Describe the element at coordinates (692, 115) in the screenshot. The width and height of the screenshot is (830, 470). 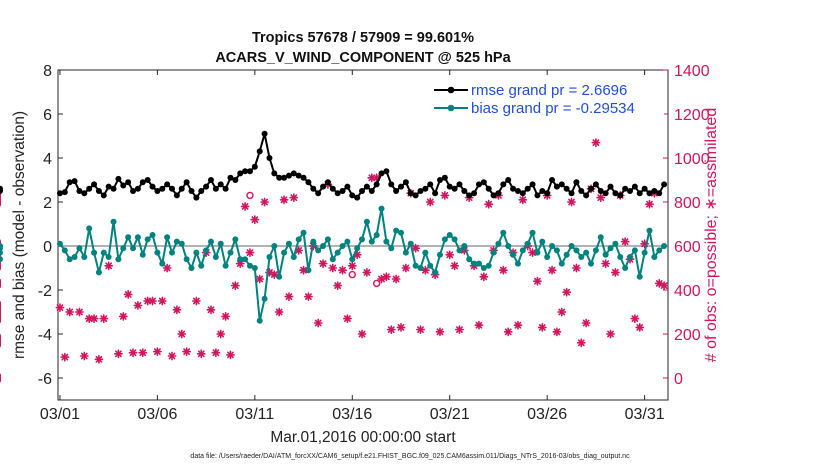
I see `y2-tick-label: 1200` at that location.